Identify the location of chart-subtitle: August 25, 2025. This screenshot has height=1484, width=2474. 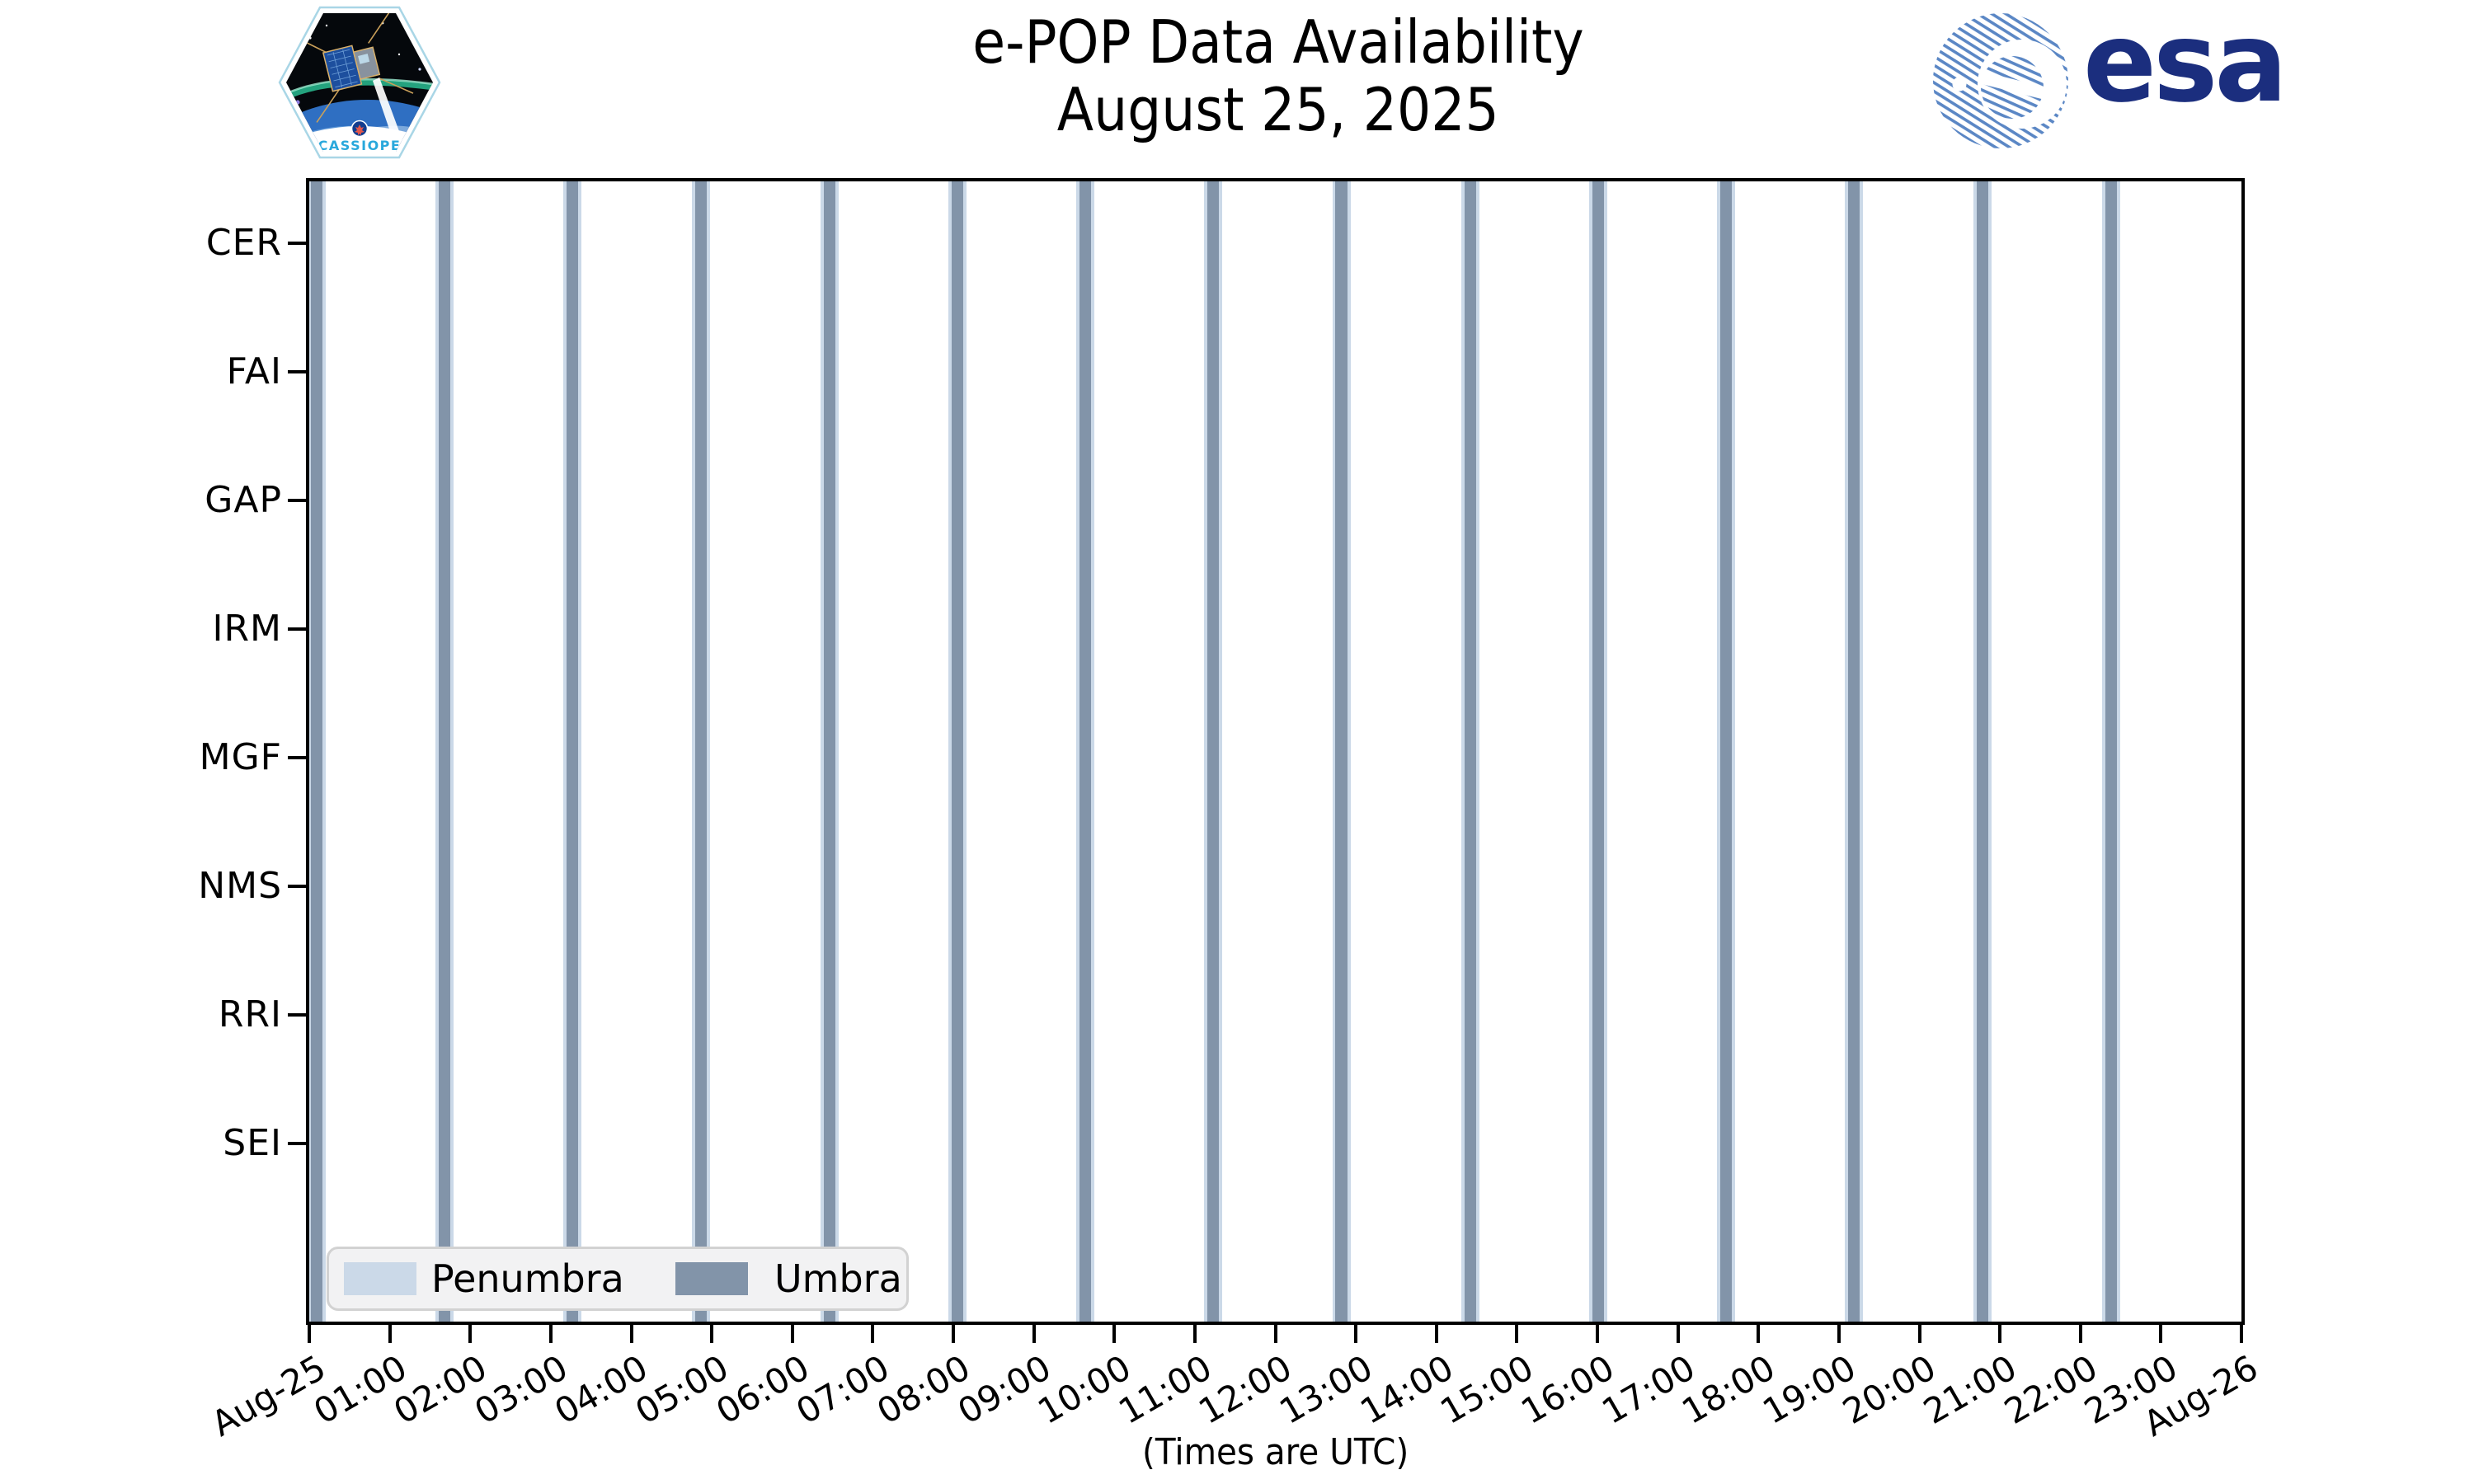
(1278, 109).